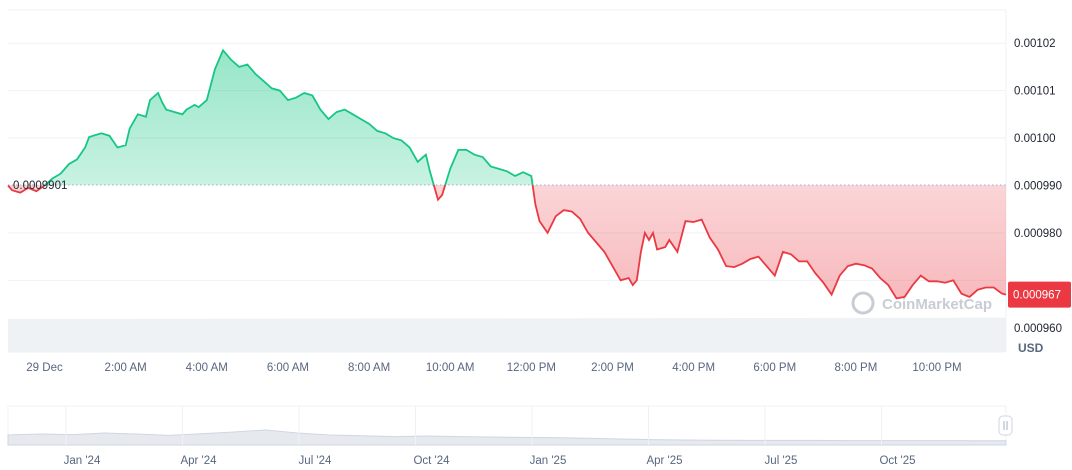  What do you see at coordinates (315, 461) in the screenshot?
I see `navigator-tick-label: Jul '24` at bounding box center [315, 461].